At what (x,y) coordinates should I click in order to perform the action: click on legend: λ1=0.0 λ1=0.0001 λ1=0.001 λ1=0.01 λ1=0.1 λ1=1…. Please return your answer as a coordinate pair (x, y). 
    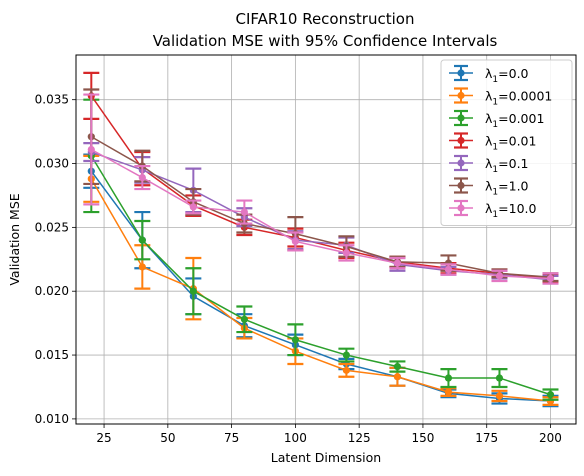
    Looking at the image, I should click on (506, 142).